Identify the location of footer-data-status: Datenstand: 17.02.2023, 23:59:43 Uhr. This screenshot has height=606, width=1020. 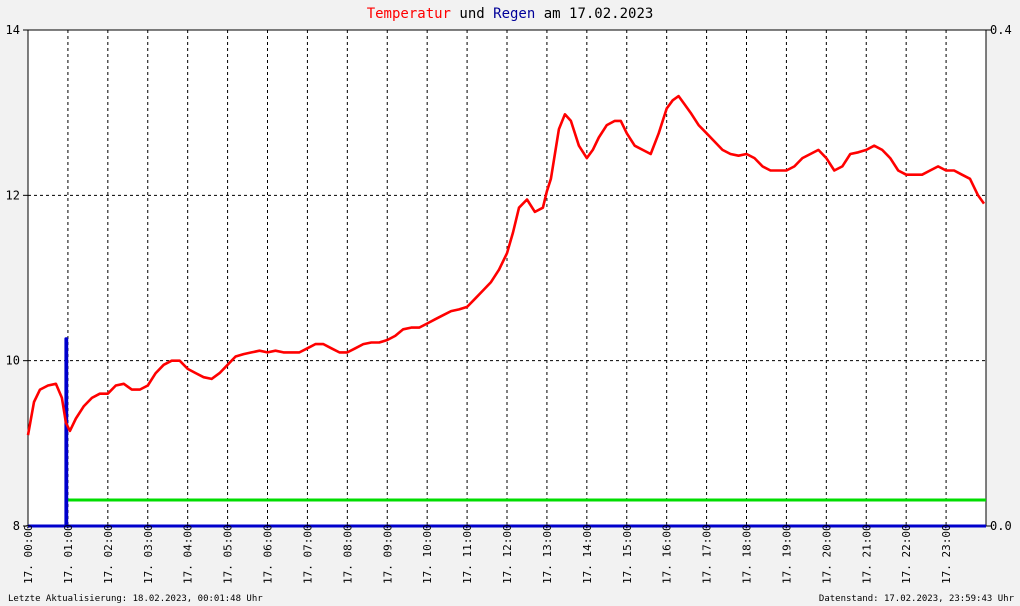
(917, 599).